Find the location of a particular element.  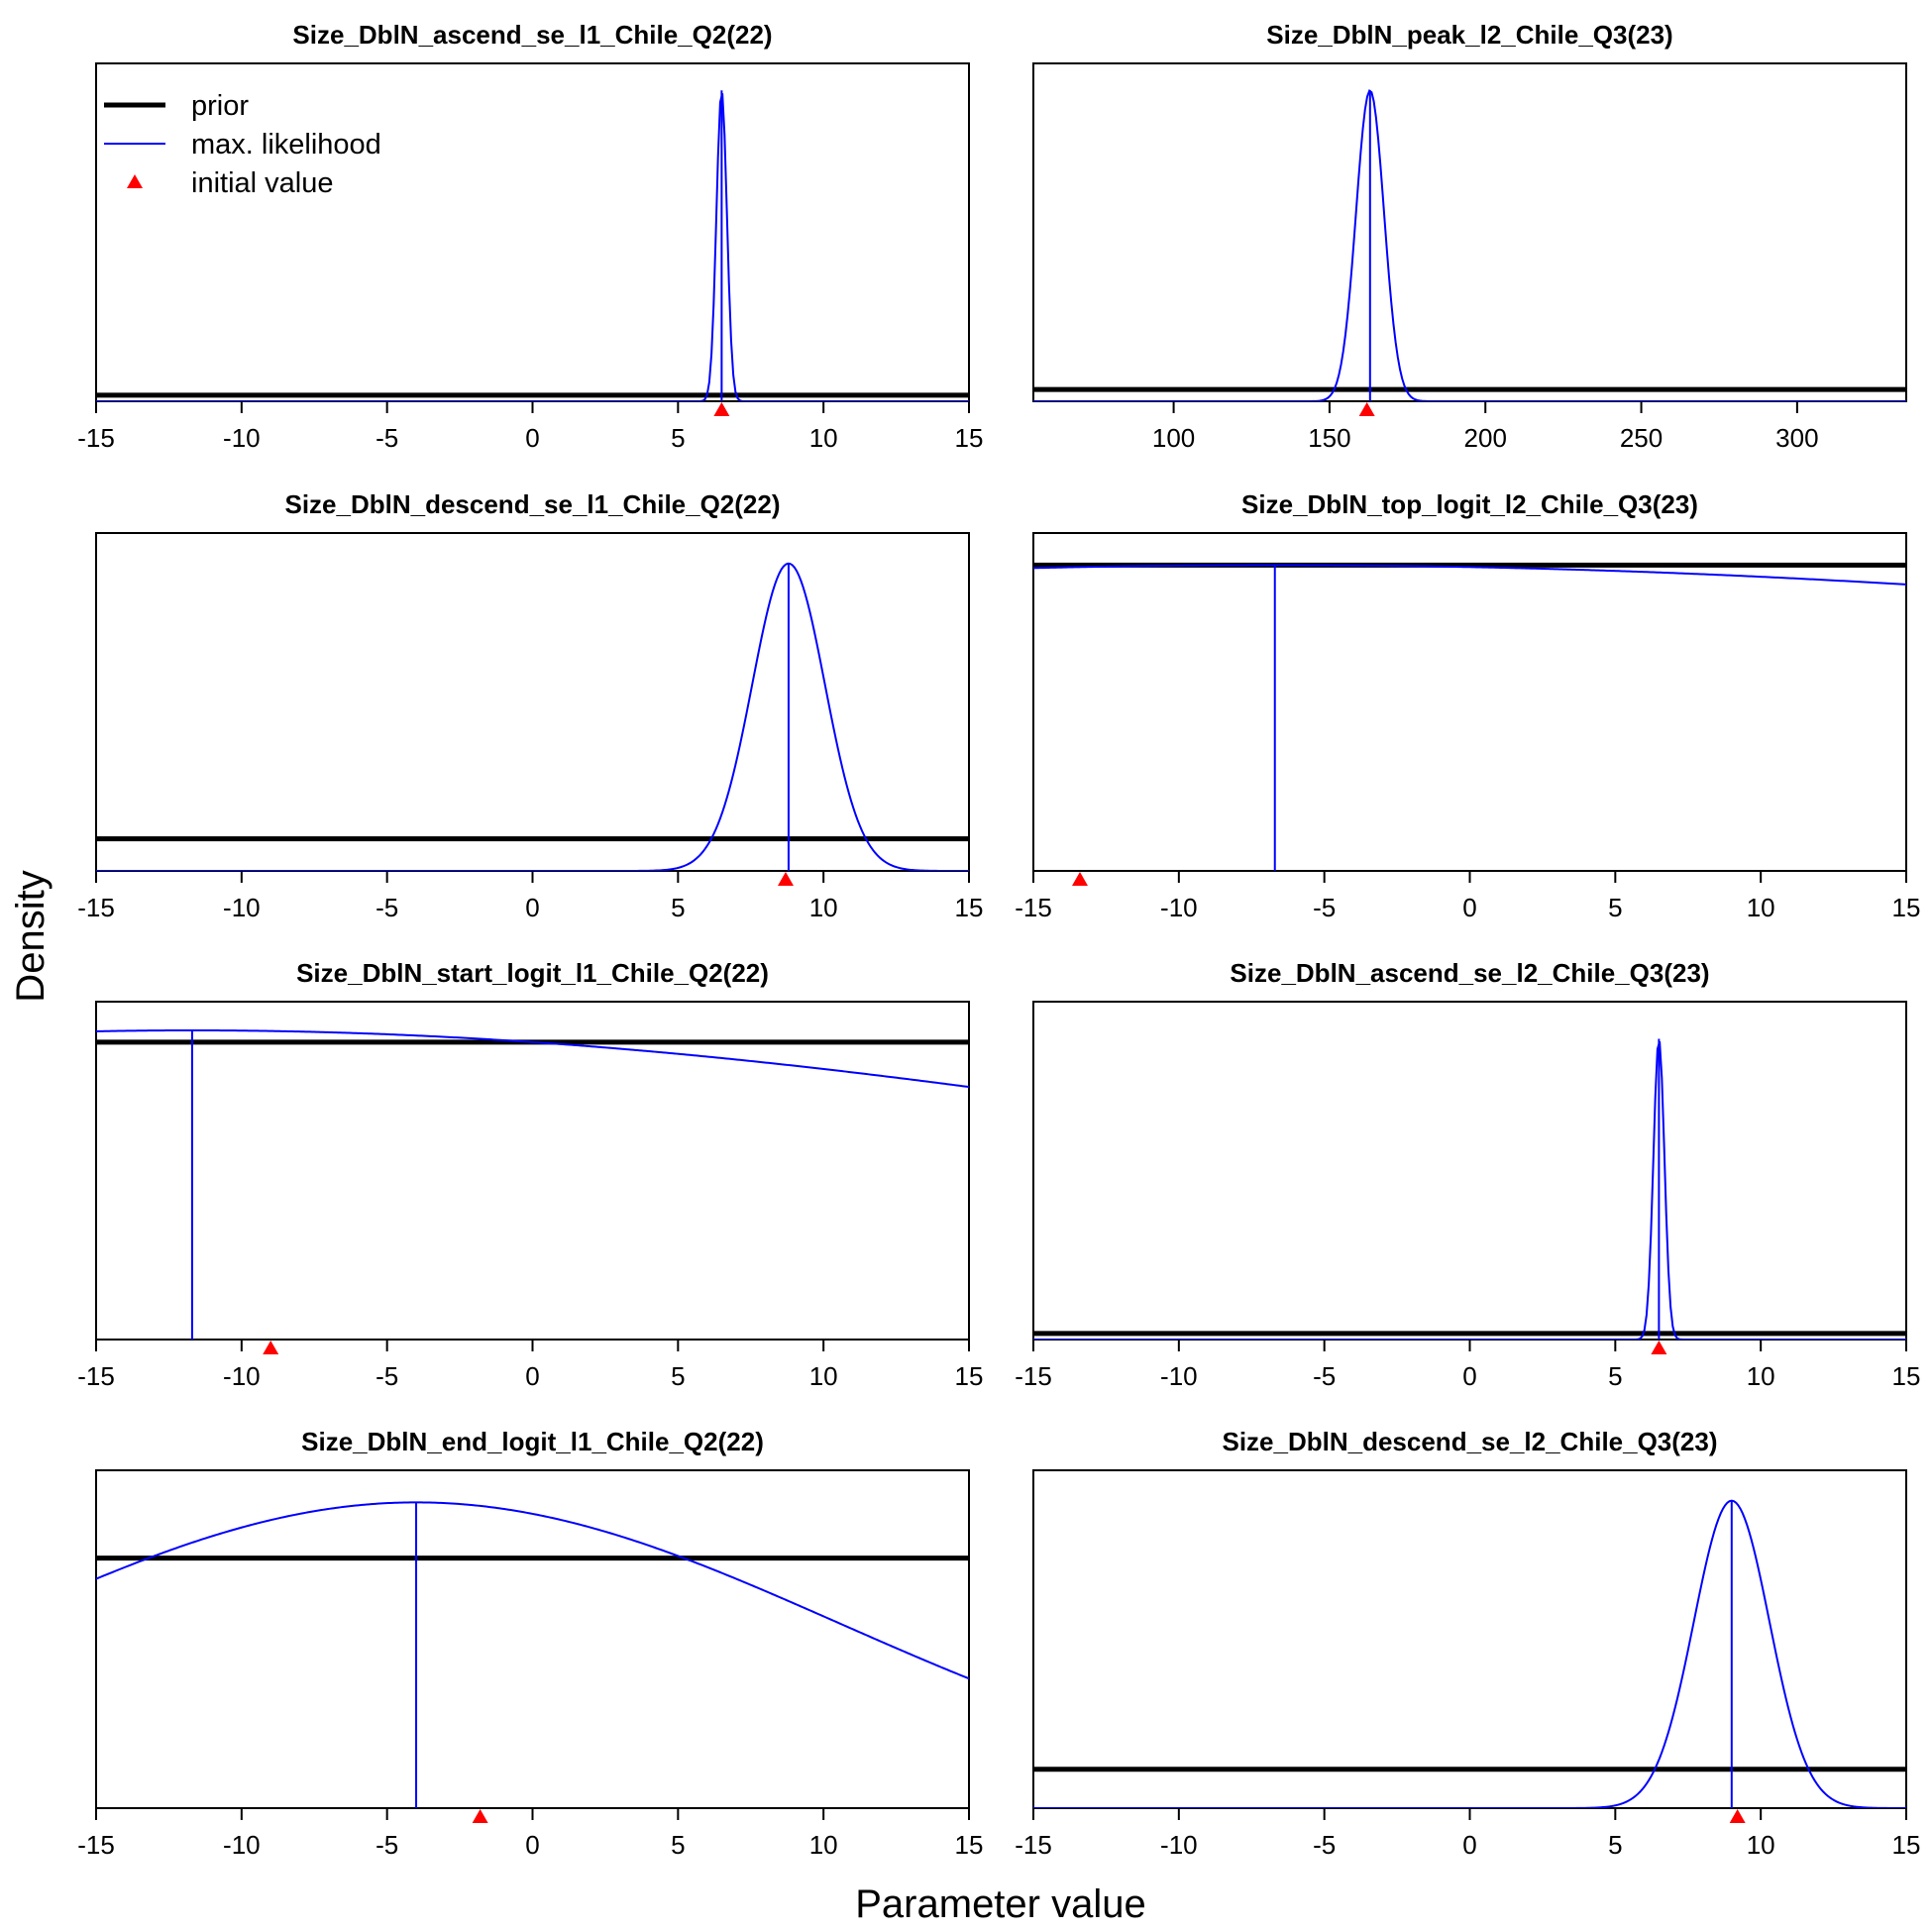

legend-label: max. likelihood is located at coordinates (286, 145).